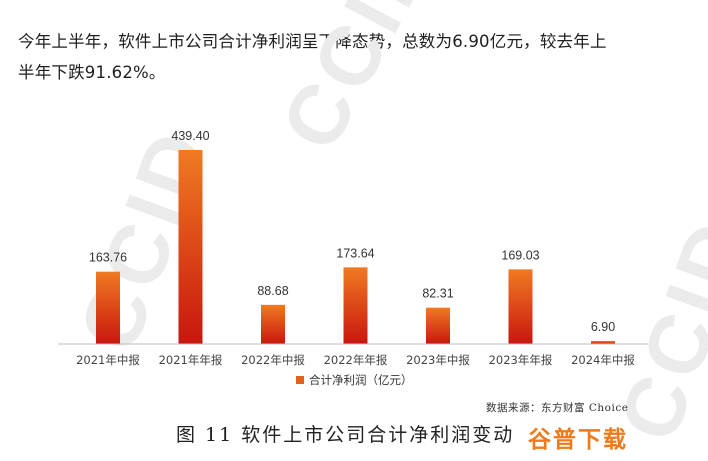 The height and width of the screenshot is (461, 708). I want to click on x-tick-label-0: 2021年中报, so click(108, 360).